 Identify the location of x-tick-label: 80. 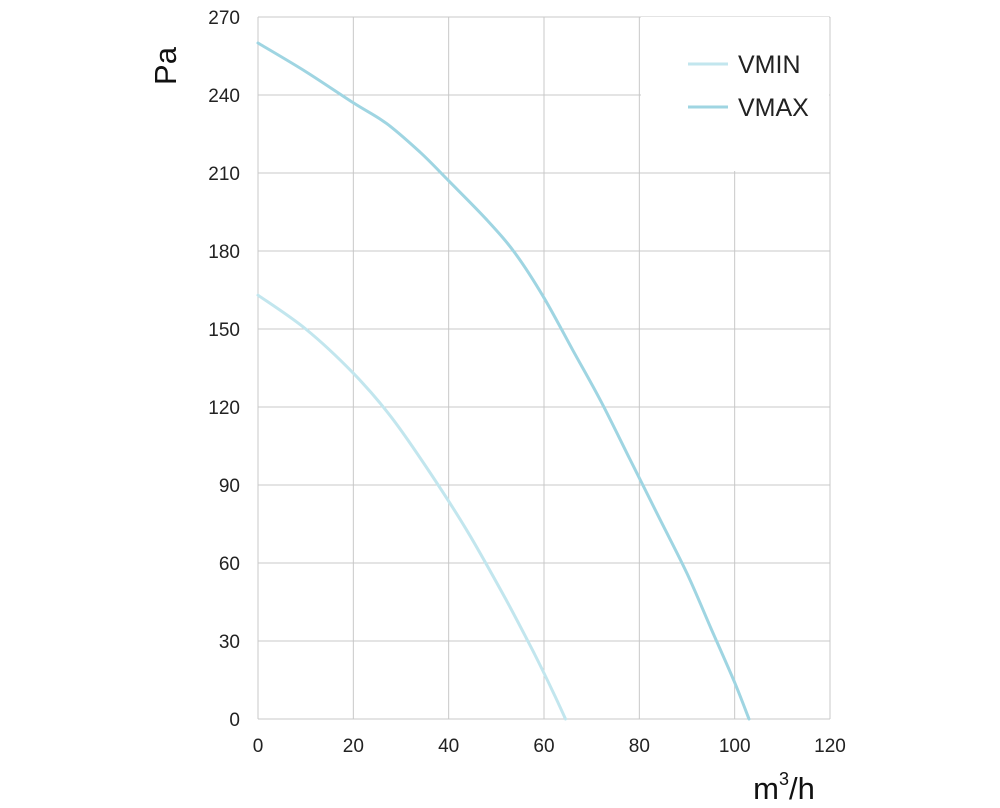
(639, 746).